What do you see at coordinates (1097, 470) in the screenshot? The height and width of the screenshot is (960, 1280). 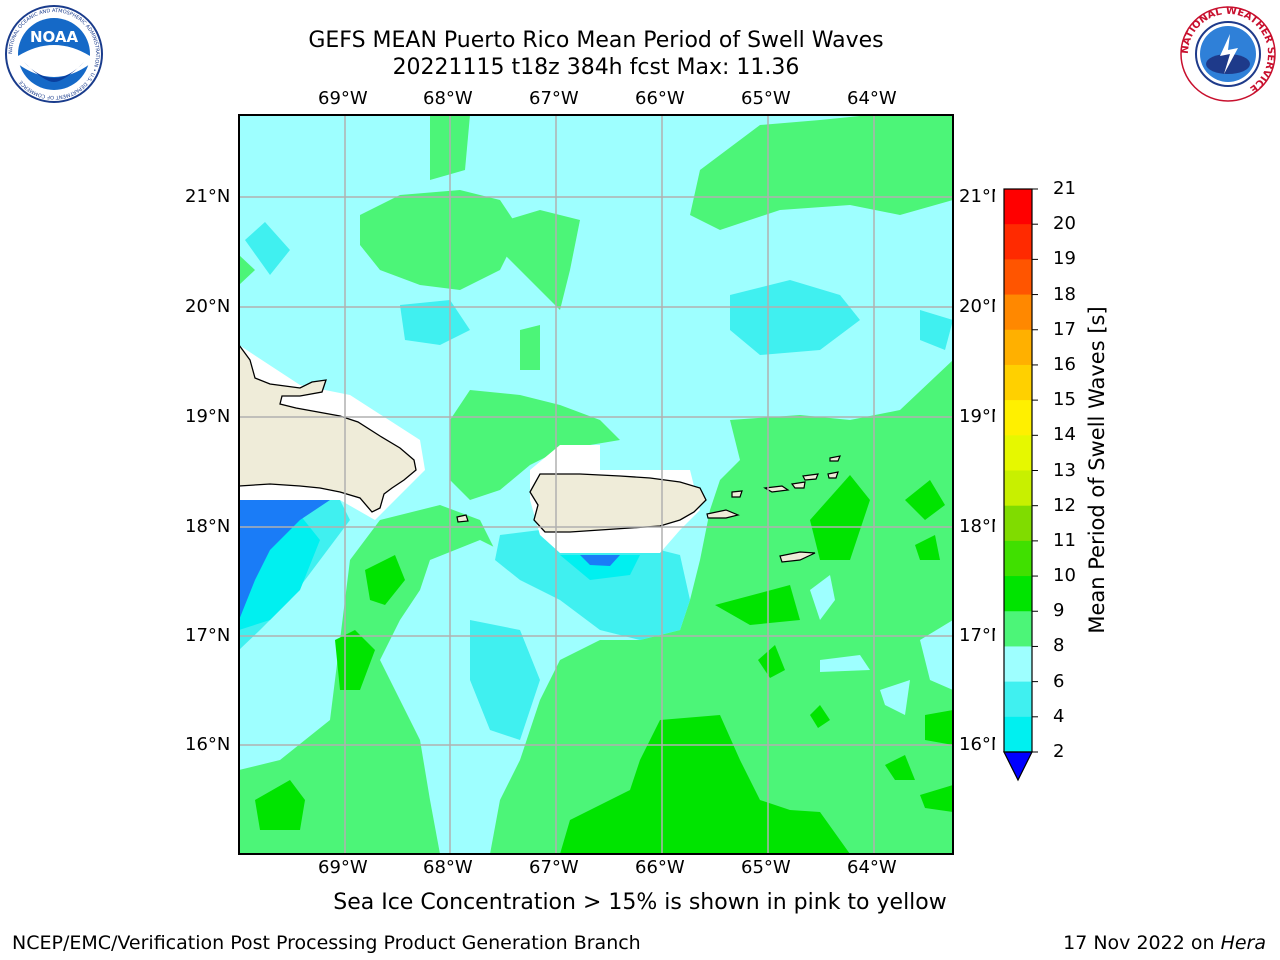 I see `colorbar-title: Mean Period of Swell Waves [s]` at bounding box center [1097, 470].